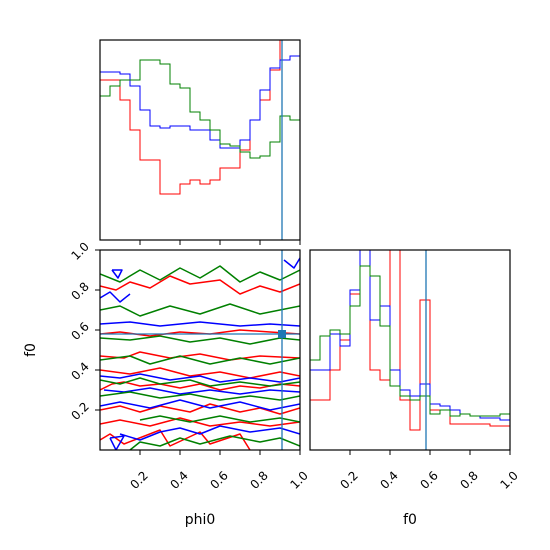 The image size is (550, 550). What do you see at coordinates (388, 479) in the screenshot?
I see `f0-axis-tick-label: 0.4` at bounding box center [388, 479].